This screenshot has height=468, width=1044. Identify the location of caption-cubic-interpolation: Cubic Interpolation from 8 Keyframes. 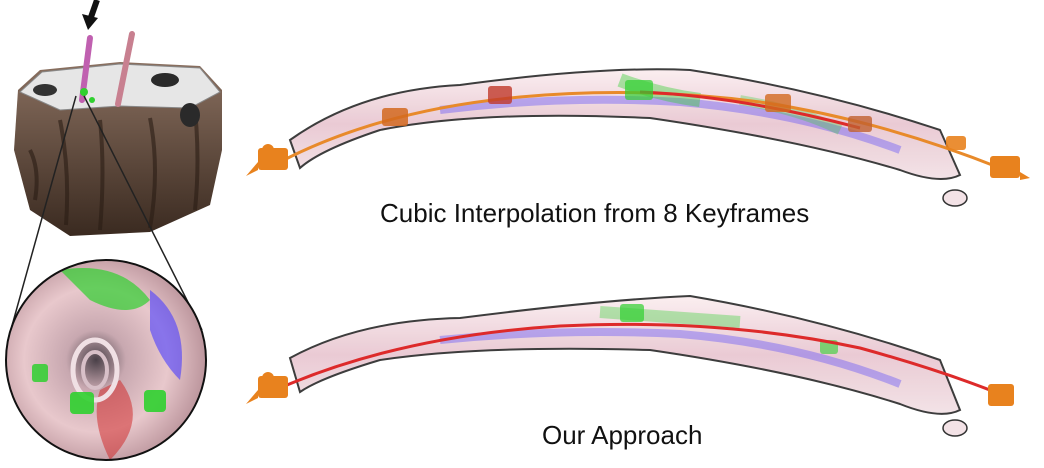
(595, 213).